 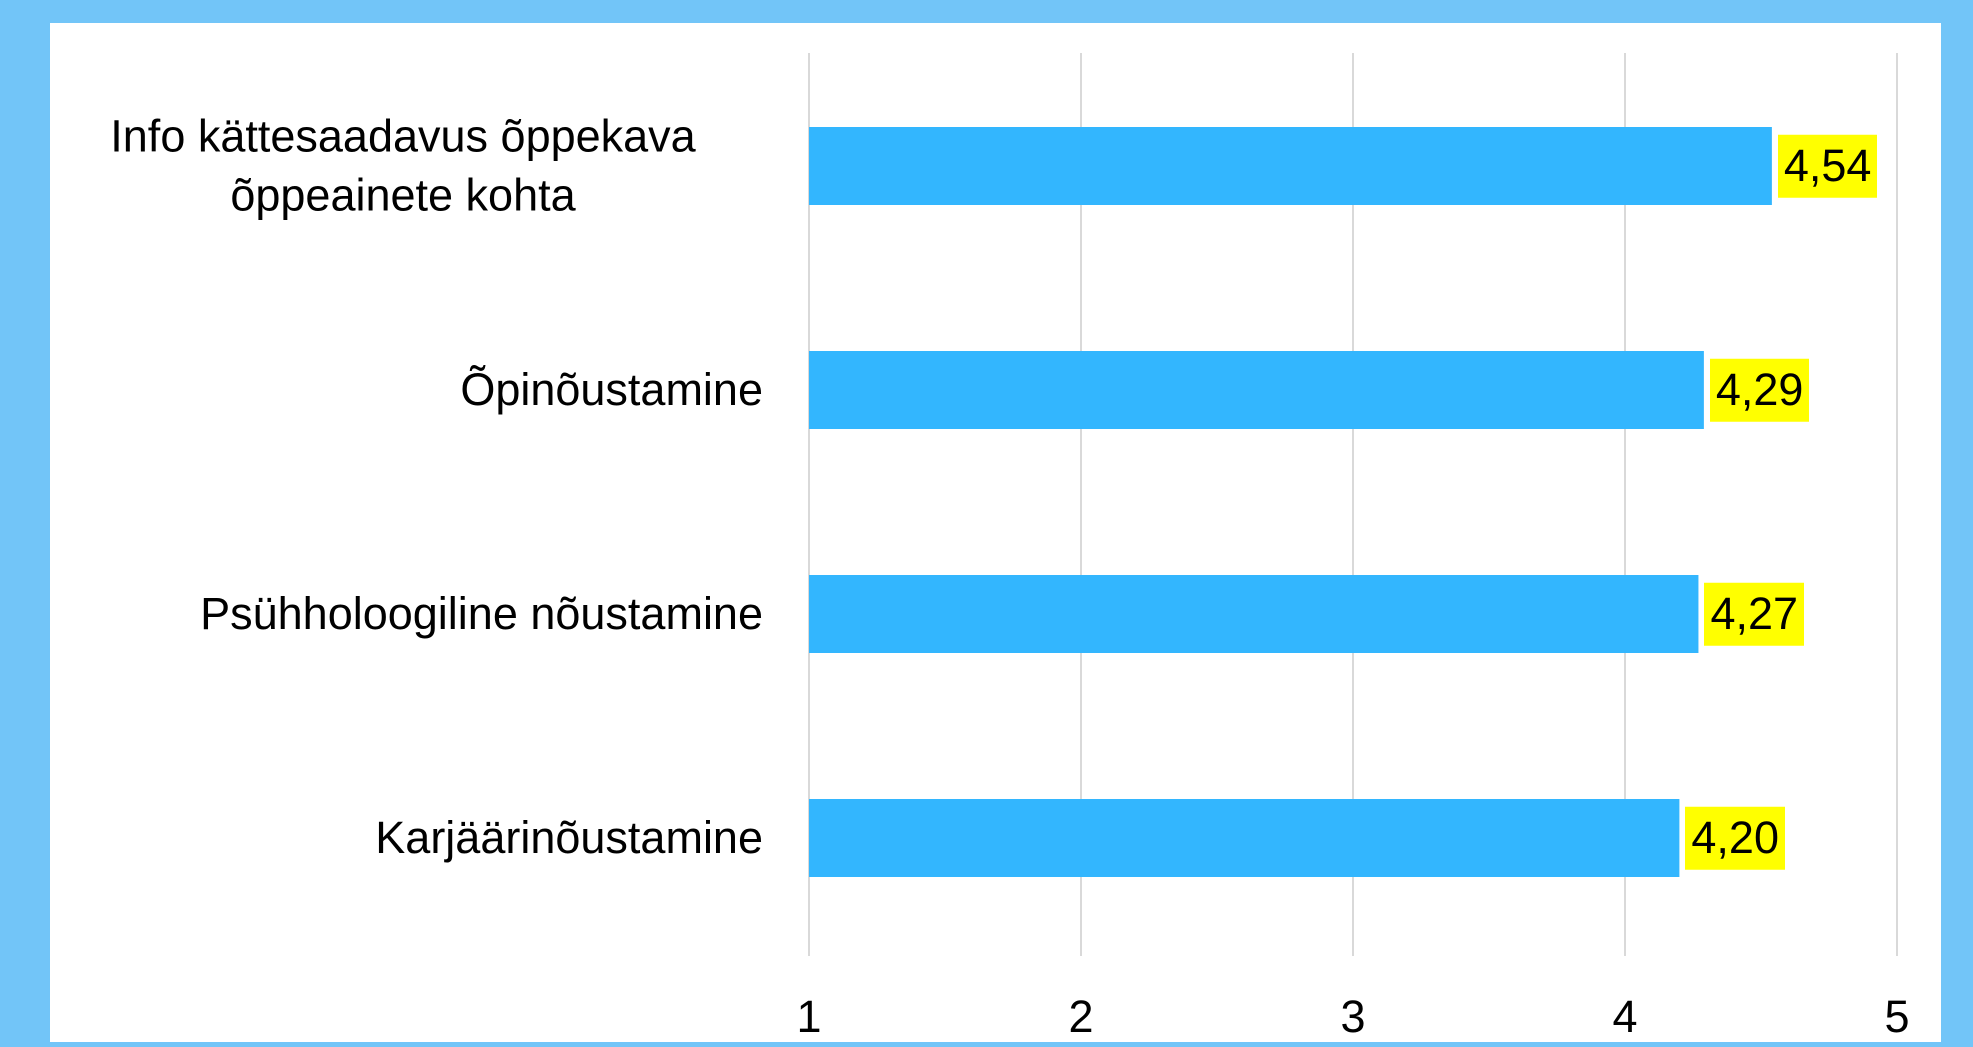 I want to click on x-tick-label: 2, so click(x=1081, y=1016).